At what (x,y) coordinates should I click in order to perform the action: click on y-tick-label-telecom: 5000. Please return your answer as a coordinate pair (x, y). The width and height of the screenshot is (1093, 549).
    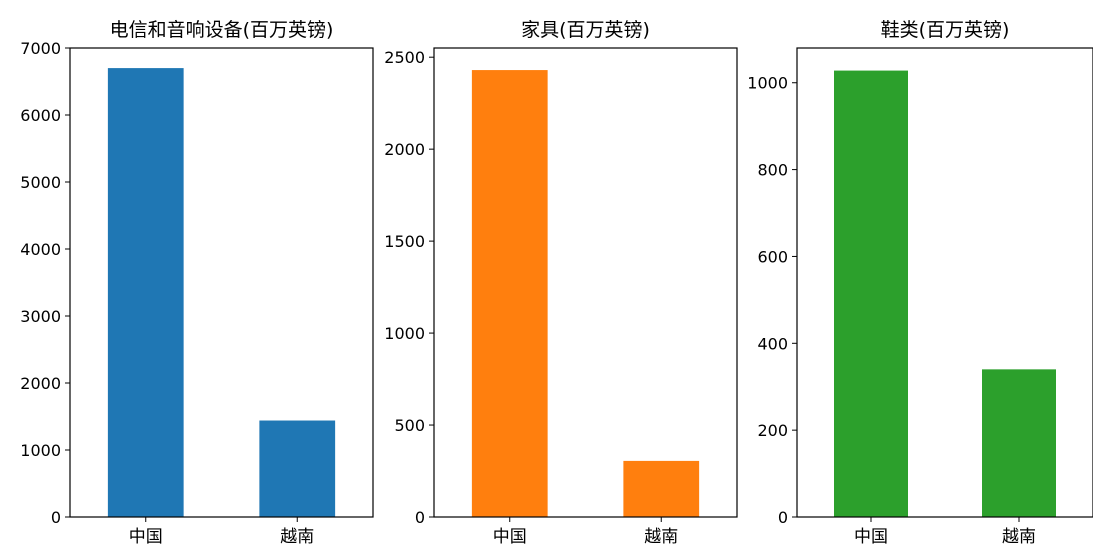
    Looking at the image, I should click on (40, 182).